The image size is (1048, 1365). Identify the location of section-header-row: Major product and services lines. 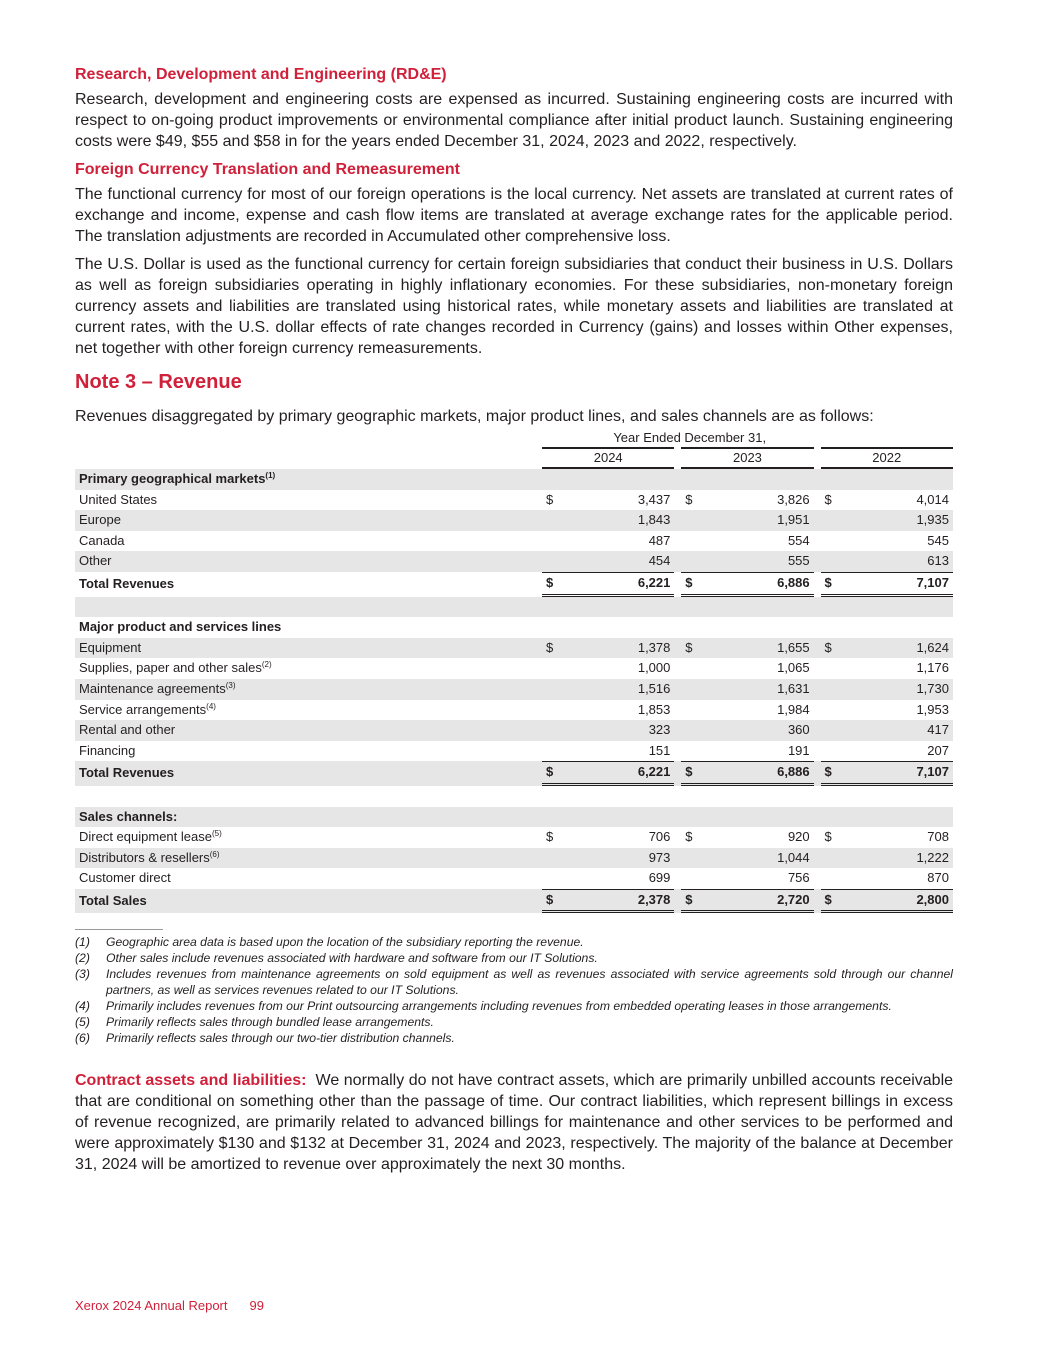
(514, 627).